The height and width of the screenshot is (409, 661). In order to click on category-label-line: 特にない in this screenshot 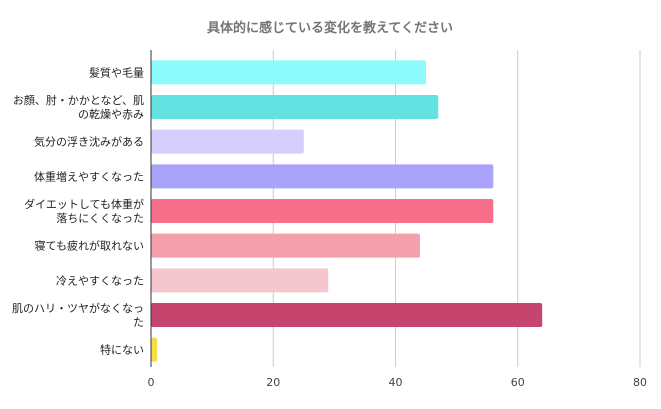, I will do `click(122, 350)`.